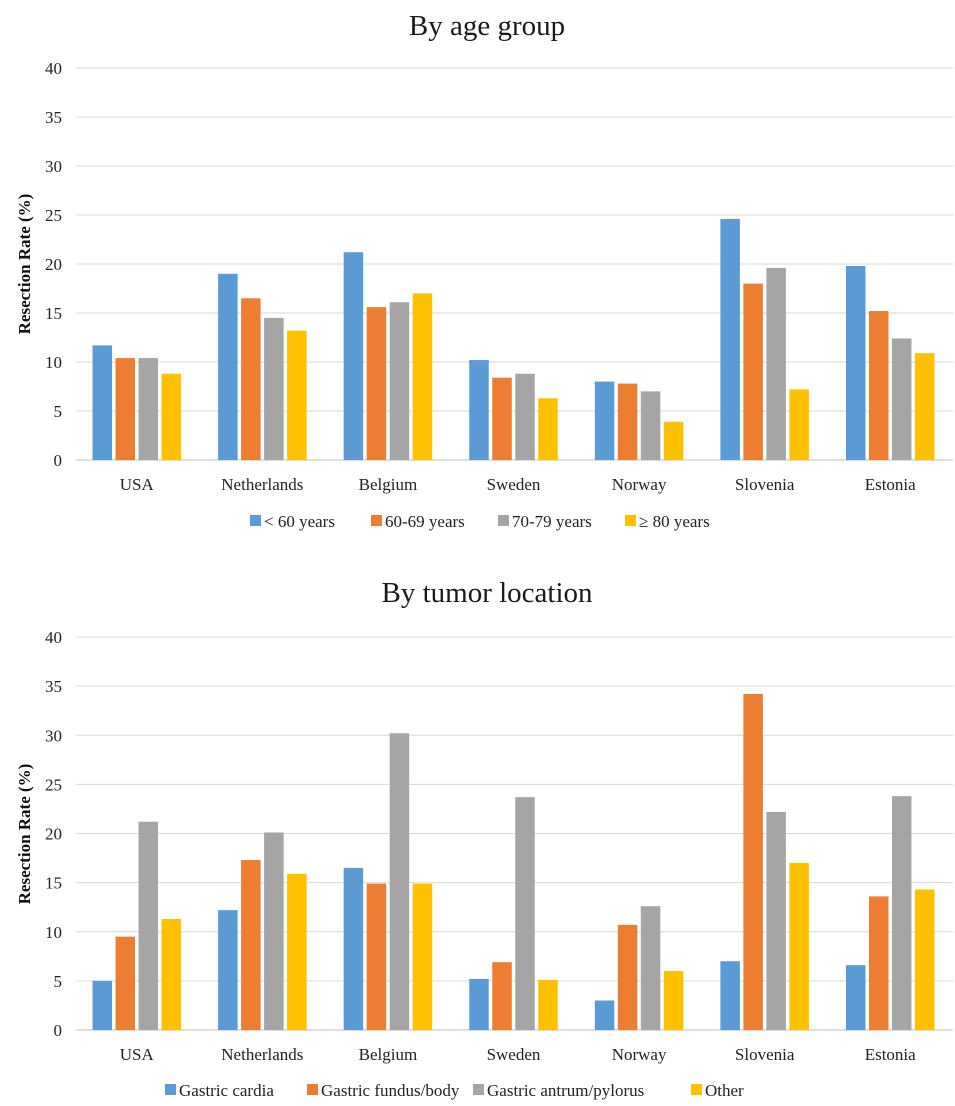 This screenshot has height=1106, width=955. I want to click on legend-label: < 60 years, so click(299, 521).